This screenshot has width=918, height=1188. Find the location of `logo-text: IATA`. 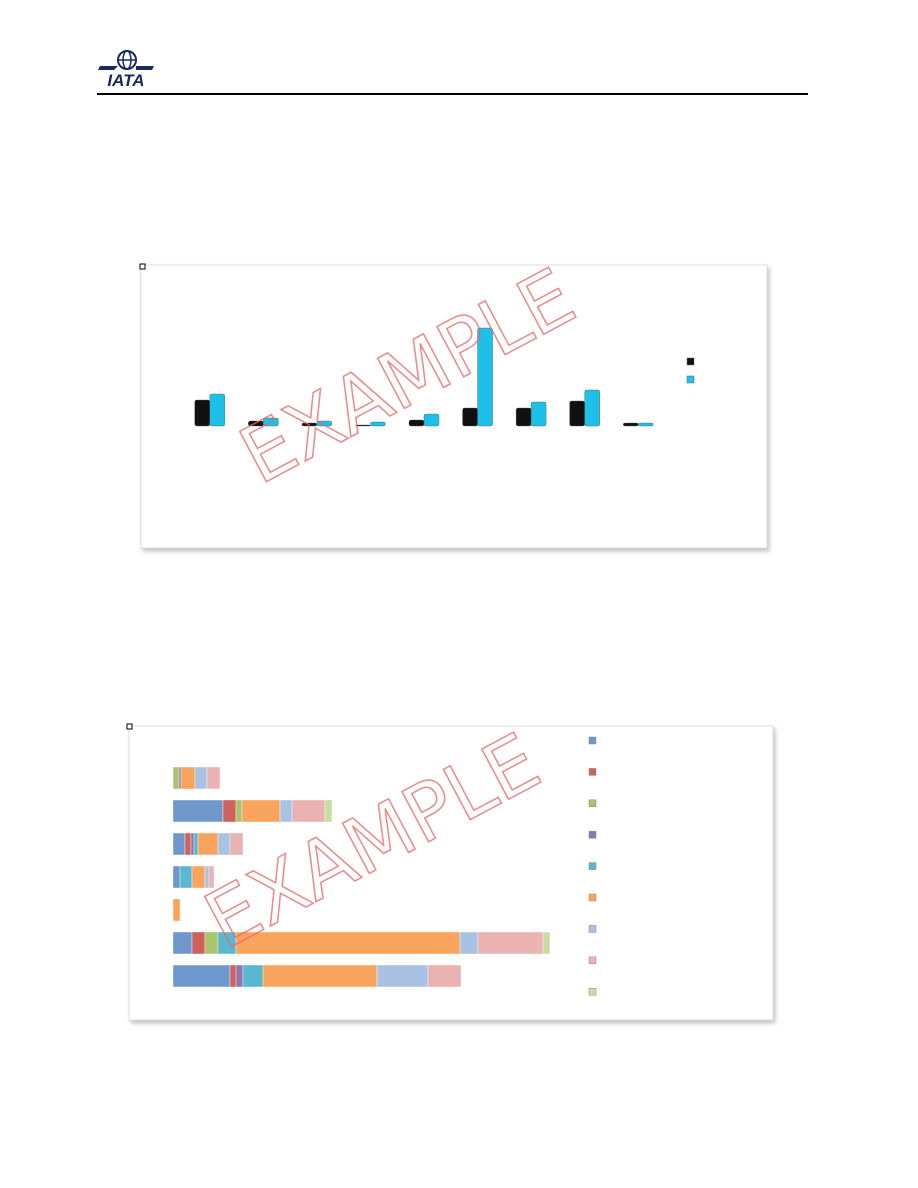

logo-text: IATA is located at coordinates (125, 80).